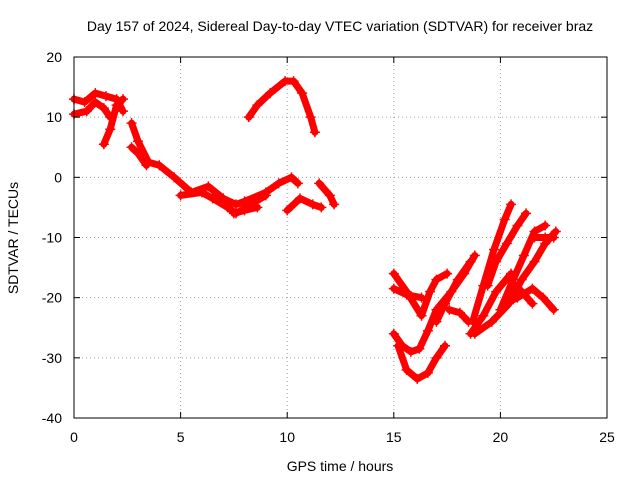 The image size is (640, 480). What do you see at coordinates (506, 249) in the screenshot?
I see `series-s19` at bounding box center [506, 249].